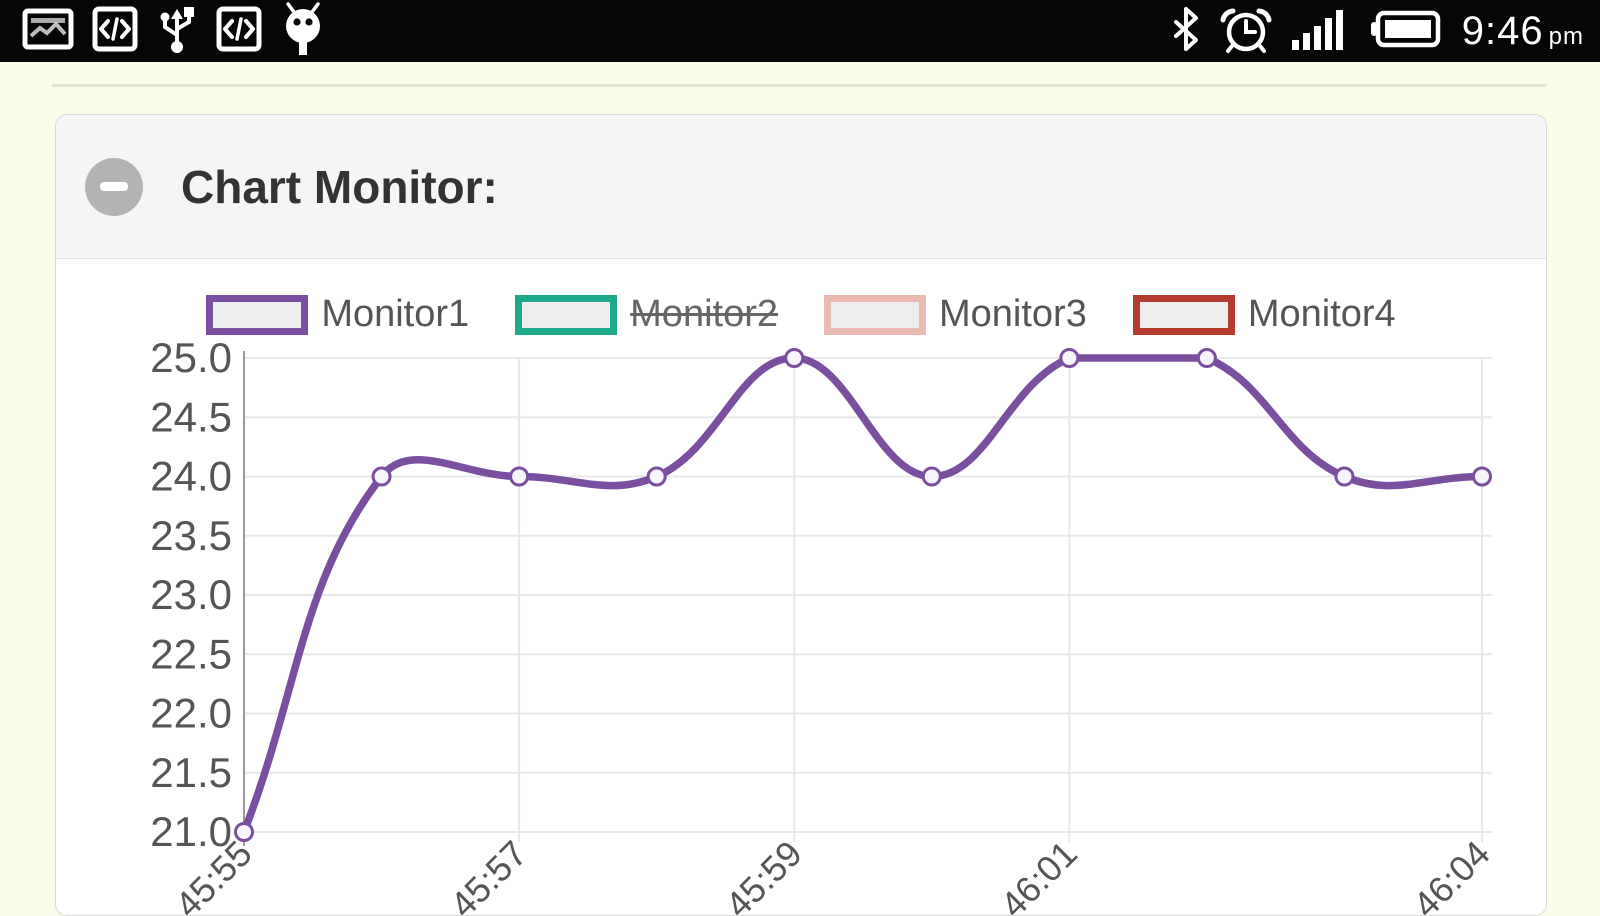 The image size is (1600, 916). What do you see at coordinates (48, 31) in the screenshot?
I see `screenshot-icon` at bounding box center [48, 31].